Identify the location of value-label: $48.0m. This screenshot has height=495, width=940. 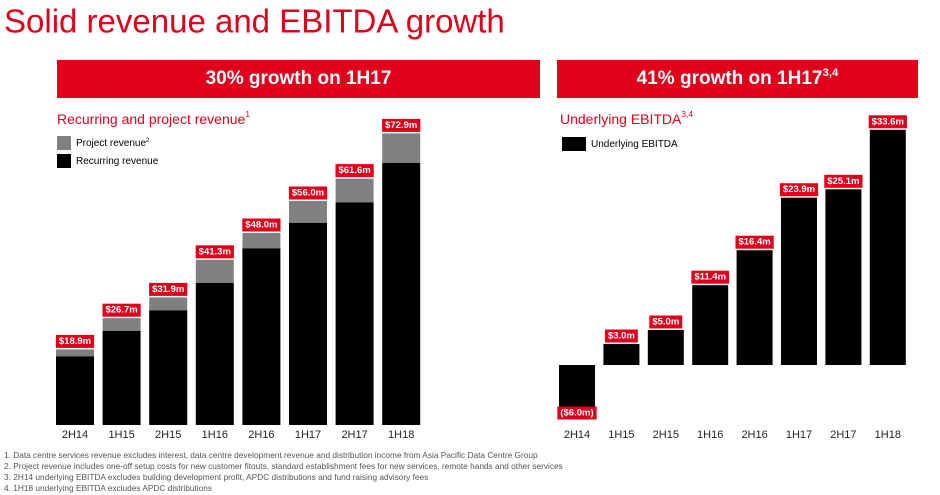
(261, 225).